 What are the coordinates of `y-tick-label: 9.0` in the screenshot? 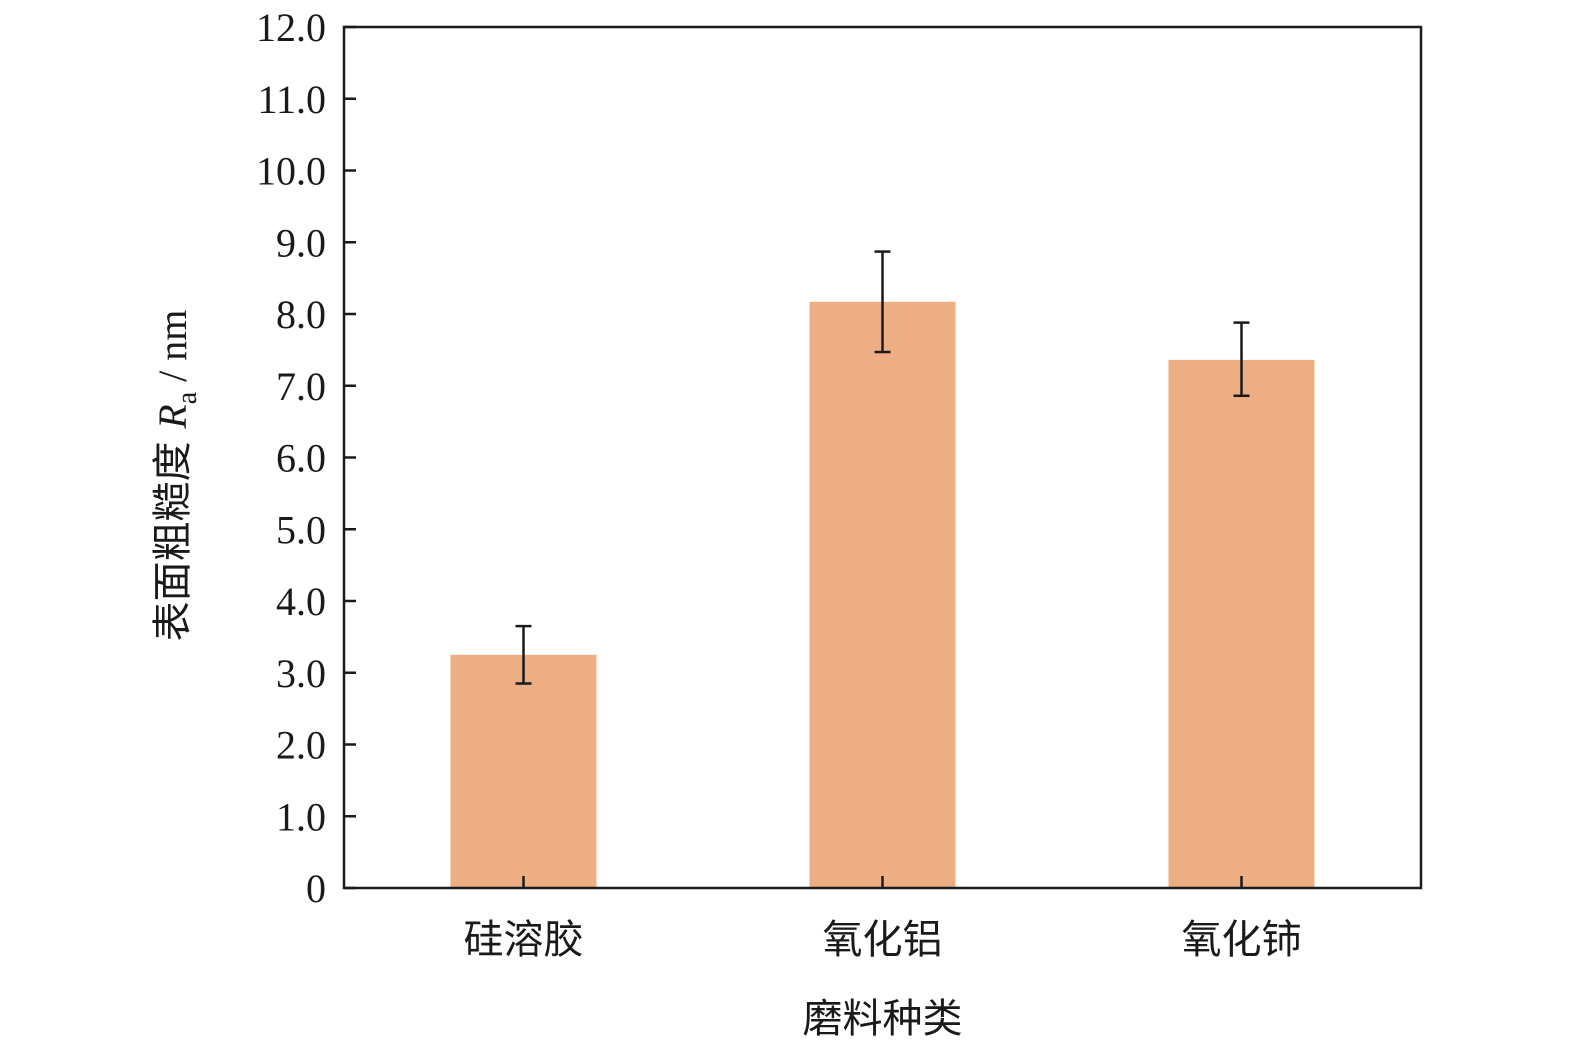 It's located at (301, 242).